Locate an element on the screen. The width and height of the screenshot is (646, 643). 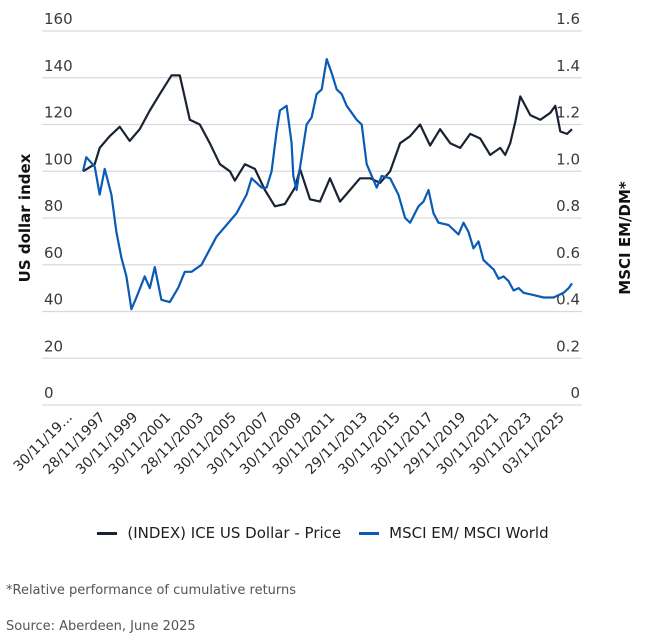
legend-swatch-msci-em-world is located at coordinates (369, 533).